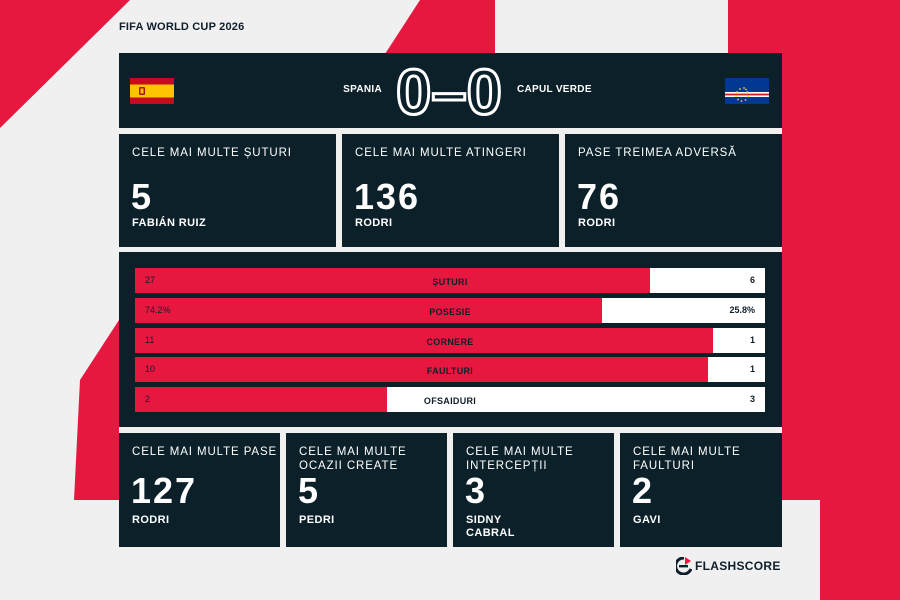  I want to click on card-player-line: GAVI, so click(647, 520).